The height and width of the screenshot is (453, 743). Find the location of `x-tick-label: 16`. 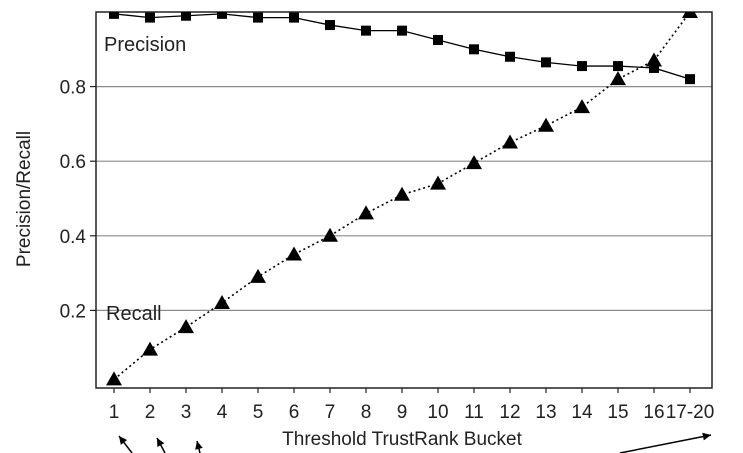

x-tick-label: 16 is located at coordinates (653, 412).